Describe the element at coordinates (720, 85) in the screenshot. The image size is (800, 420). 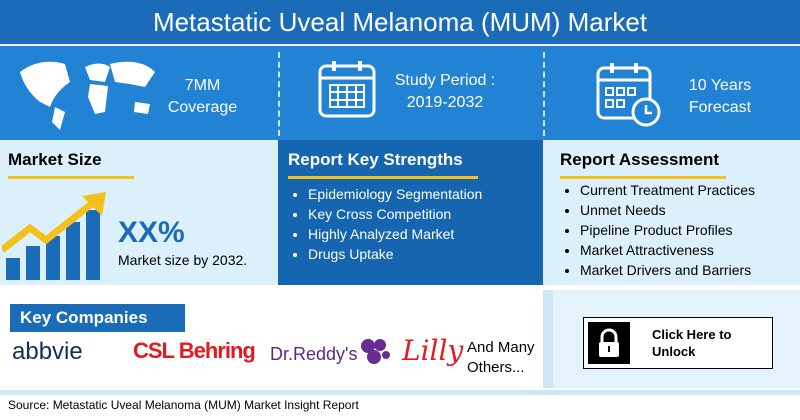
I see `highlight-text: 10 Years` at that location.